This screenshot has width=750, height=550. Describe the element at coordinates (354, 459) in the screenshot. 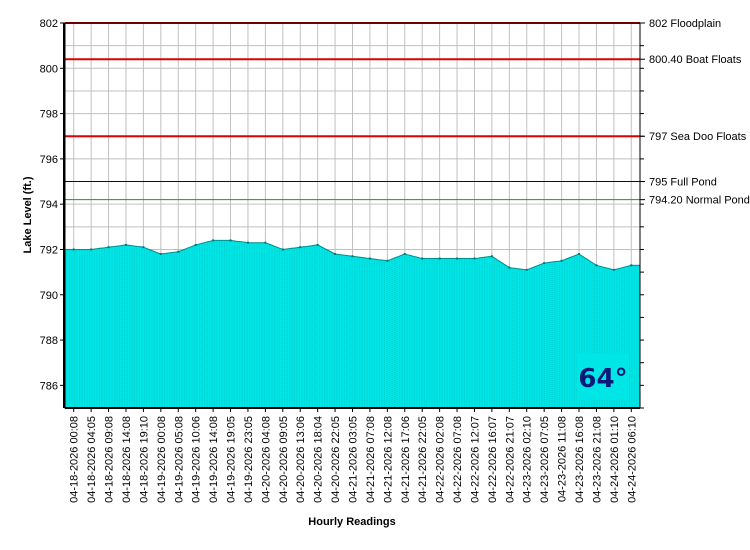

I see `x-tick-label: 04-21-2026 03:05` at that location.